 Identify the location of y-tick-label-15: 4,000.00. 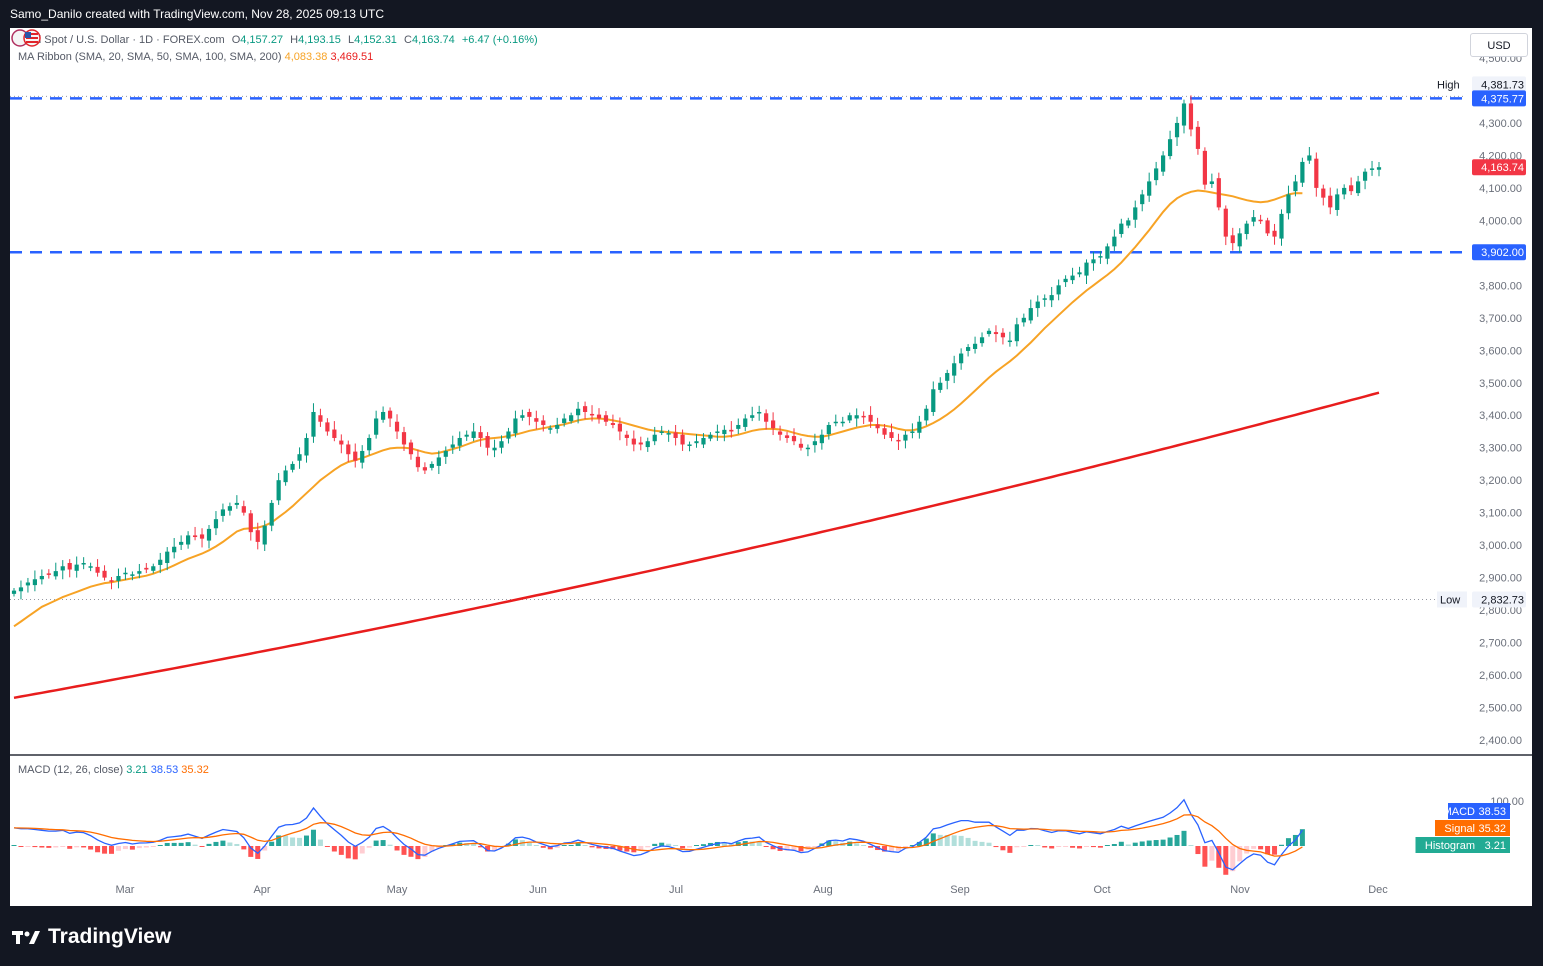
(1500, 221).